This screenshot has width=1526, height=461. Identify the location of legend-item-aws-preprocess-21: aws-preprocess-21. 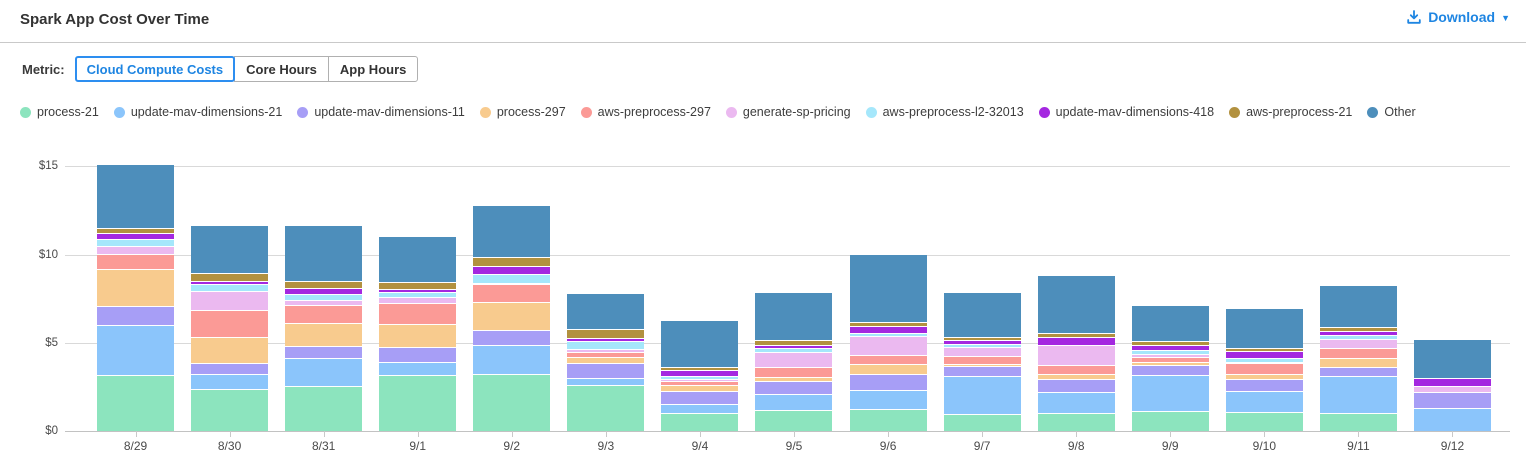
(1290, 112).